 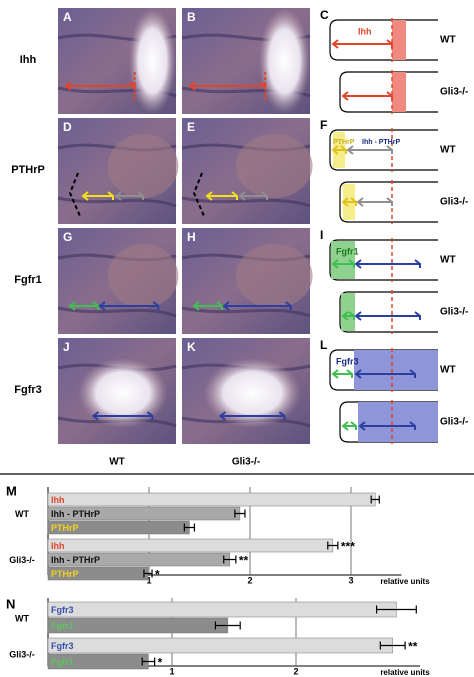 What do you see at coordinates (58, 500) in the screenshot?
I see `series-label: Ihh` at bounding box center [58, 500].